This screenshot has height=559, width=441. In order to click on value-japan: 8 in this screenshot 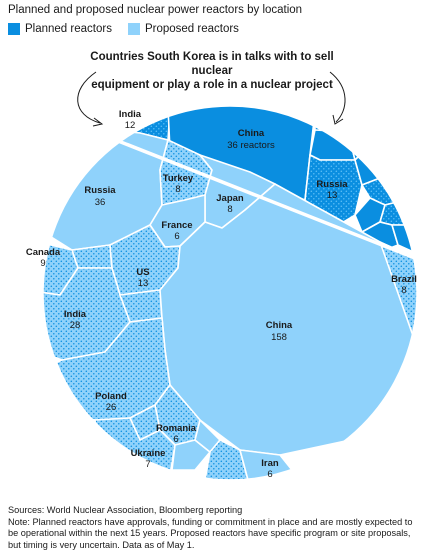, I will do `click(229, 209)`.